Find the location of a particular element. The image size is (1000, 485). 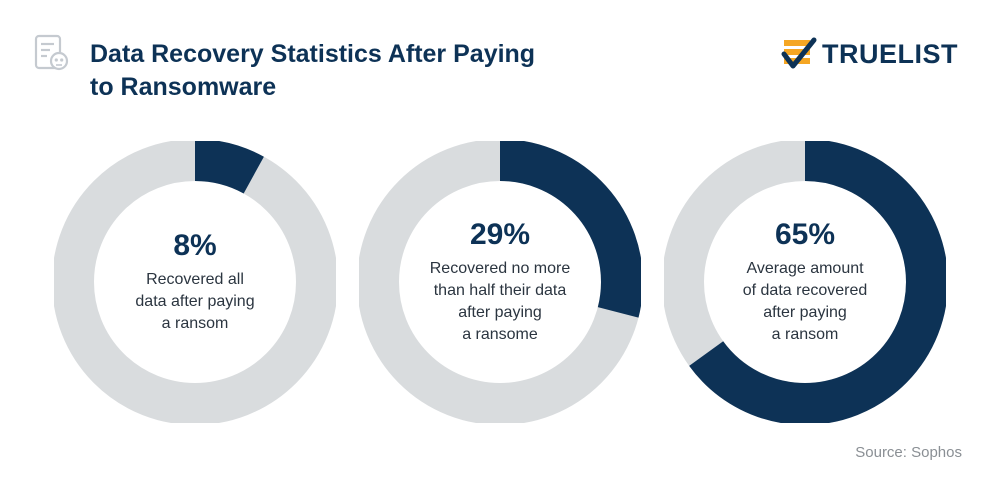

caption-line: of data recovered is located at coordinates (805, 290).